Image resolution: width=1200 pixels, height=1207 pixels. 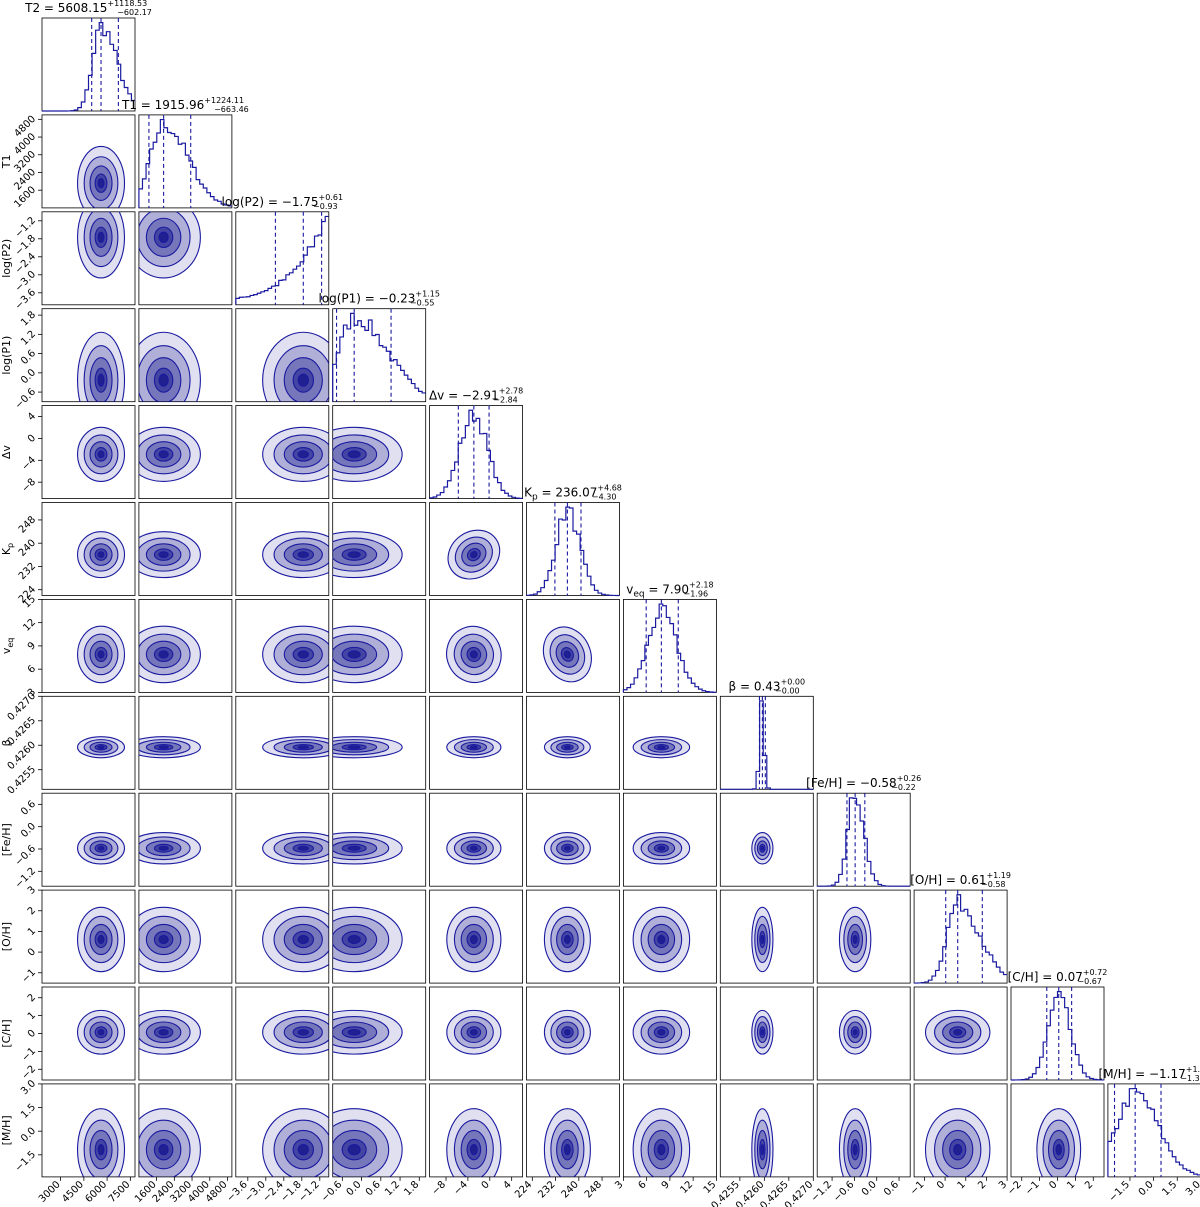 What do you see at coordinates (670, 742) in the screenshot?
I see `contour-veq-beta` at bounding box center [670, 742].